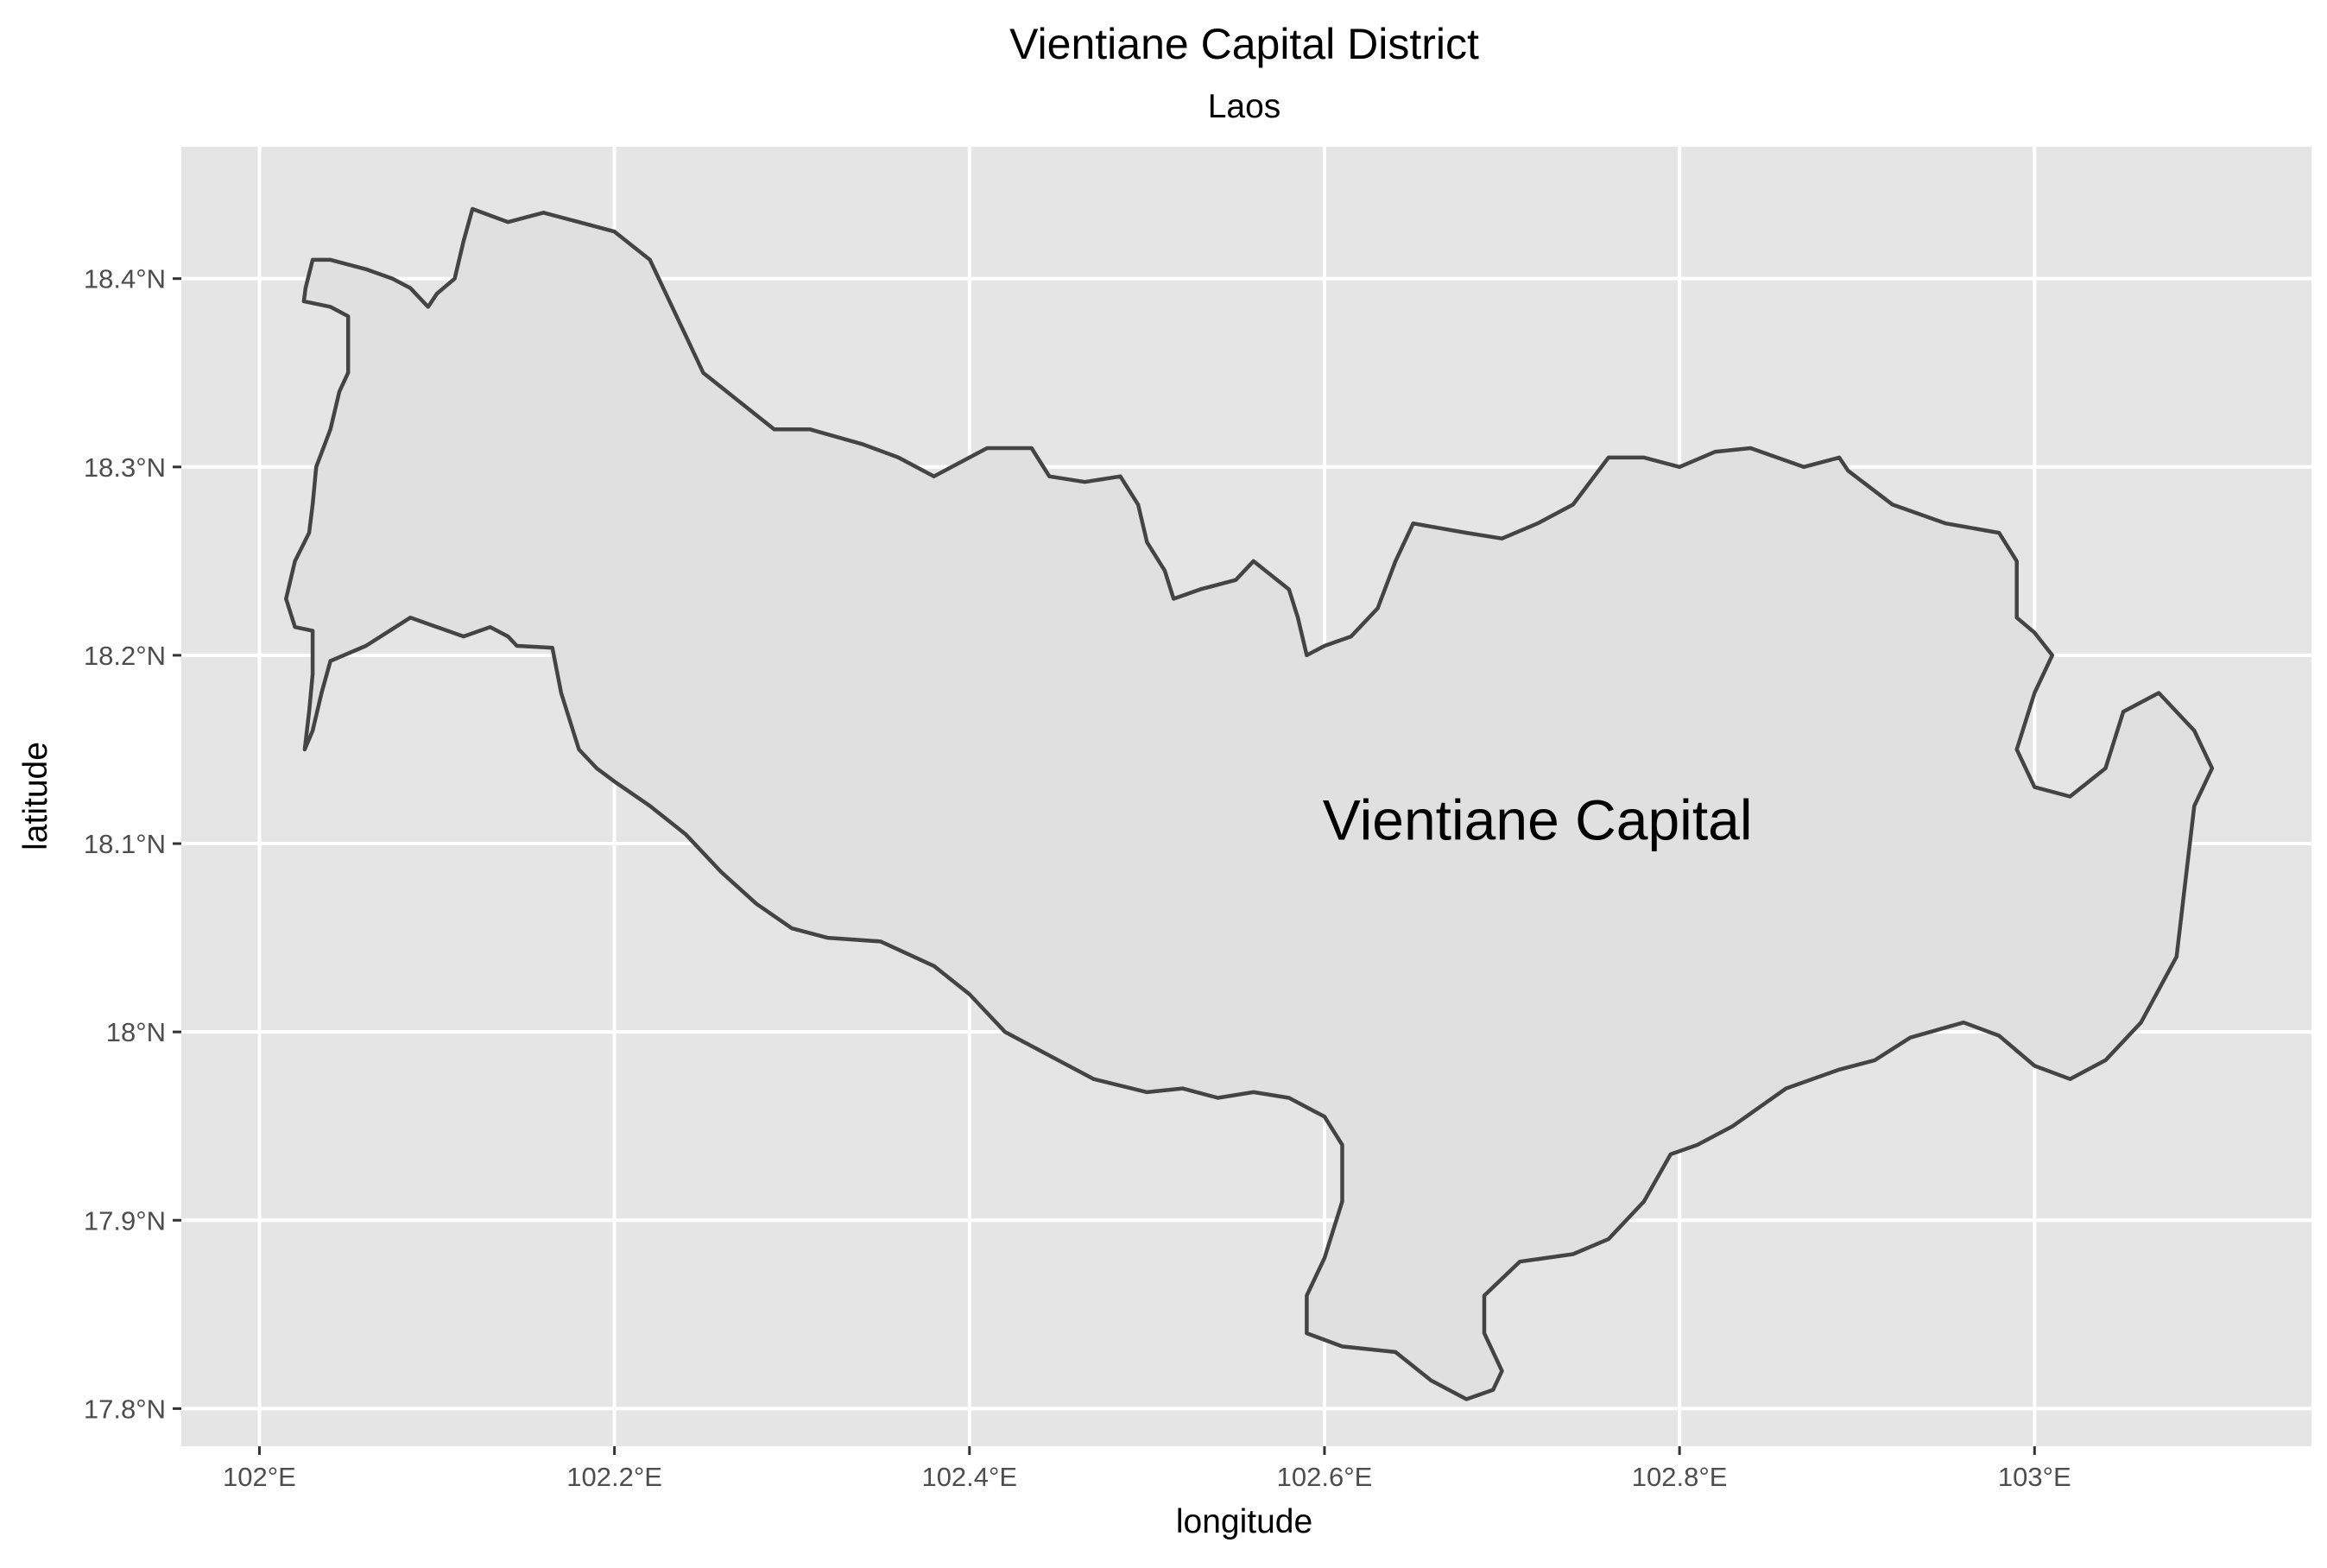 Image resolution: width=2327 pixels, height=1568 pixels. I want to click on y-axis-label: latitude, so click(36, 796).